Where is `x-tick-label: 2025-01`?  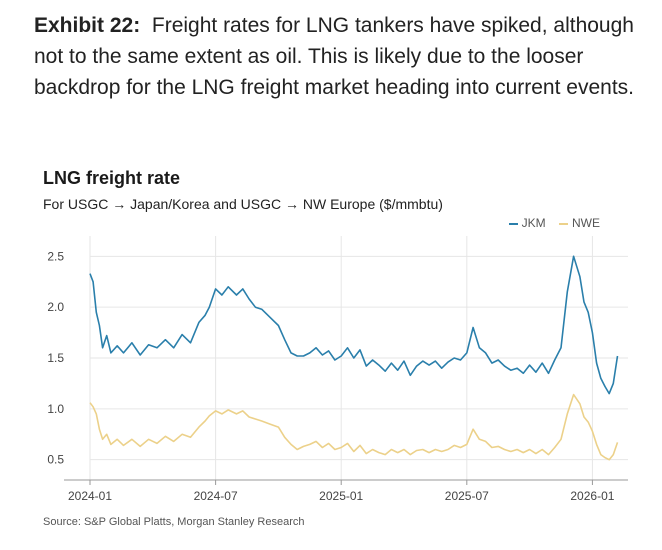 x-tick-label: 2025-01 is located at coordinates (341, 496).